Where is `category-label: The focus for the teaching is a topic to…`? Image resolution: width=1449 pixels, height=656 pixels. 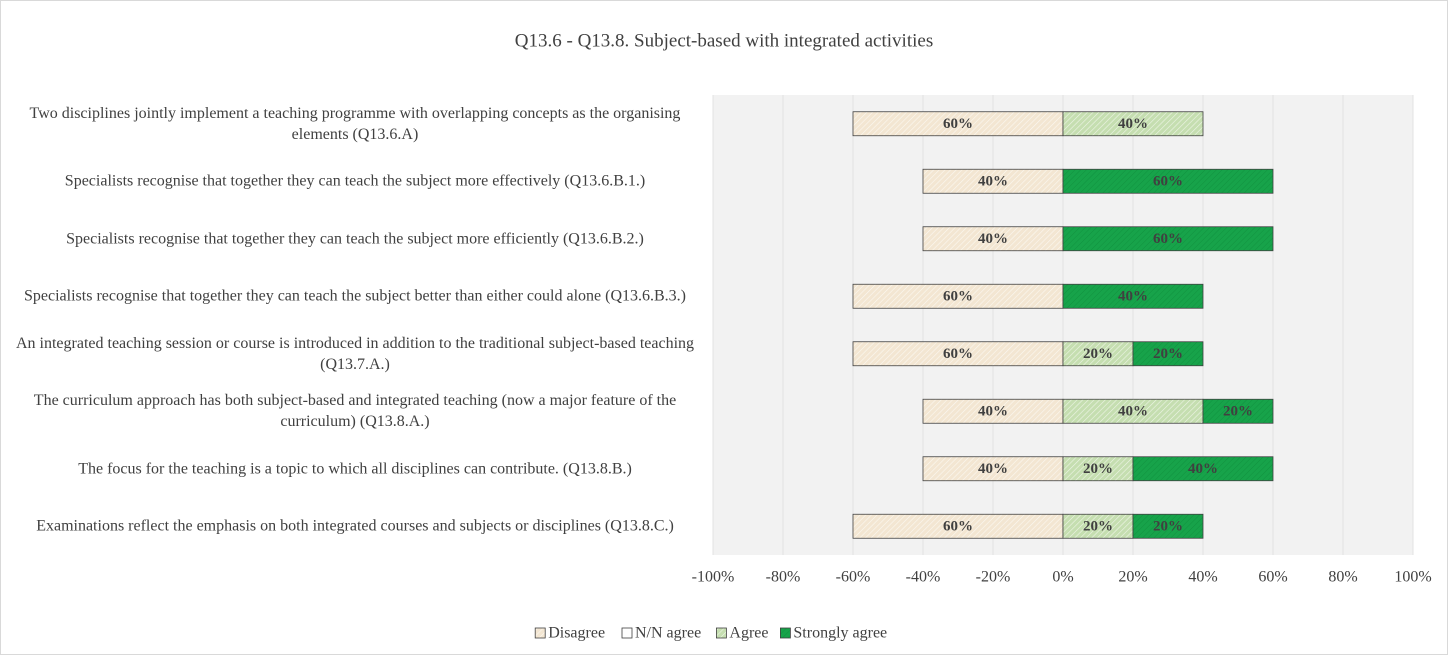 category-label: The focus for the teaching is a topic to… is located at coordinates (355, 469).